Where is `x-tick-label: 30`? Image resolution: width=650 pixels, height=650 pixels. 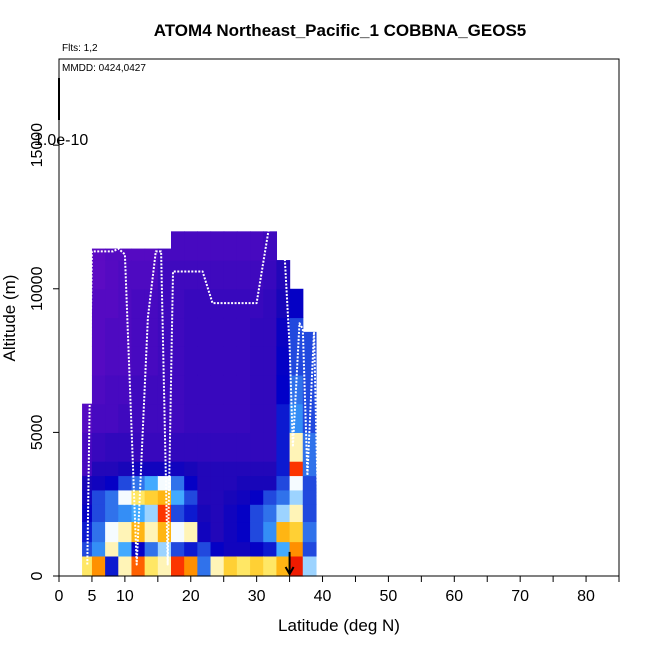 x-tick-label: 30 is located at coordinates (257, 596).